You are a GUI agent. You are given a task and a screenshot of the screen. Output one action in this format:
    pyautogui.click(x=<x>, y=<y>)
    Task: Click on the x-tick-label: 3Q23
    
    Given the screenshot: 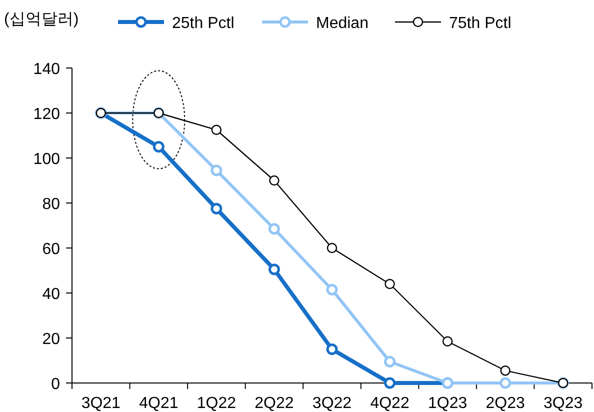 What is the action you would take?
    pyautogui.click(x=563, y=403)
    